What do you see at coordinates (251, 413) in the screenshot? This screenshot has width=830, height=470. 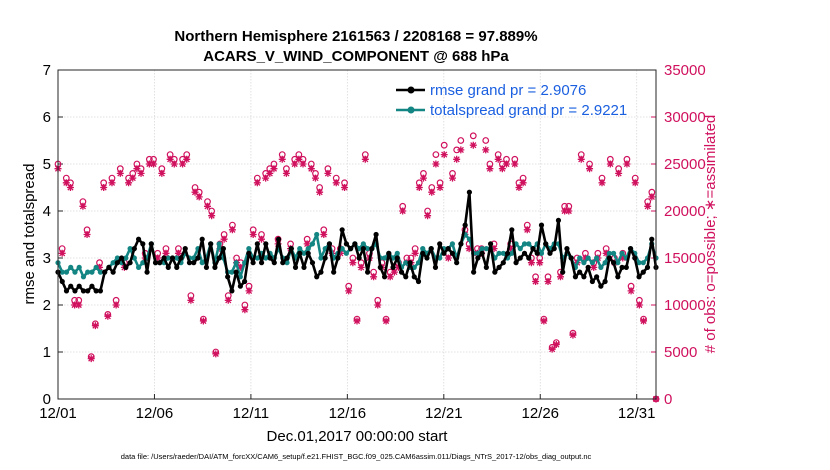 I see `x-tick-label: 12/11` at bounding box center [251, 413].